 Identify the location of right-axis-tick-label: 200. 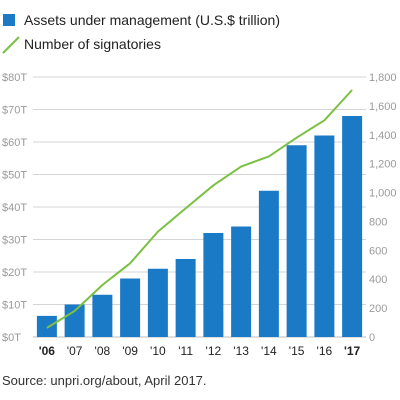
(378, 309).